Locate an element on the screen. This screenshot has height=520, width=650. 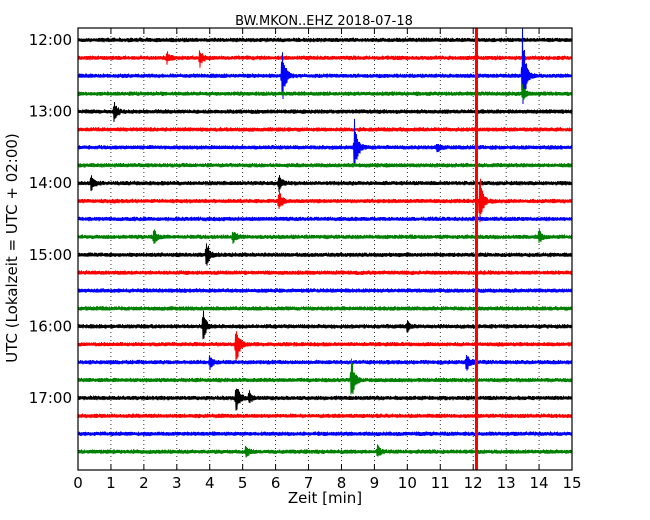
x-tick-label-8: 8 is located at coordinates (342, 483).